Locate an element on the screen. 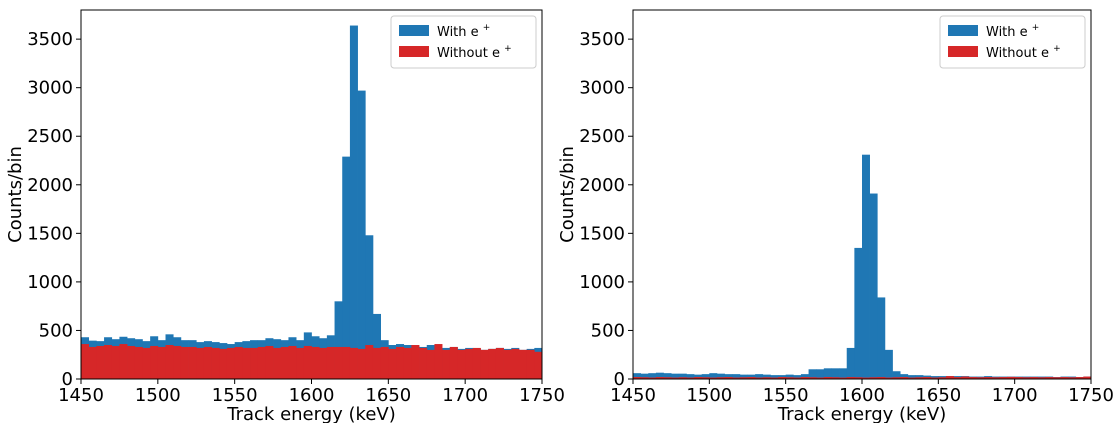 The width and height of the screenshot is (1116, 423). y-tick-label: 1500 is located at coordinates (50, 233).